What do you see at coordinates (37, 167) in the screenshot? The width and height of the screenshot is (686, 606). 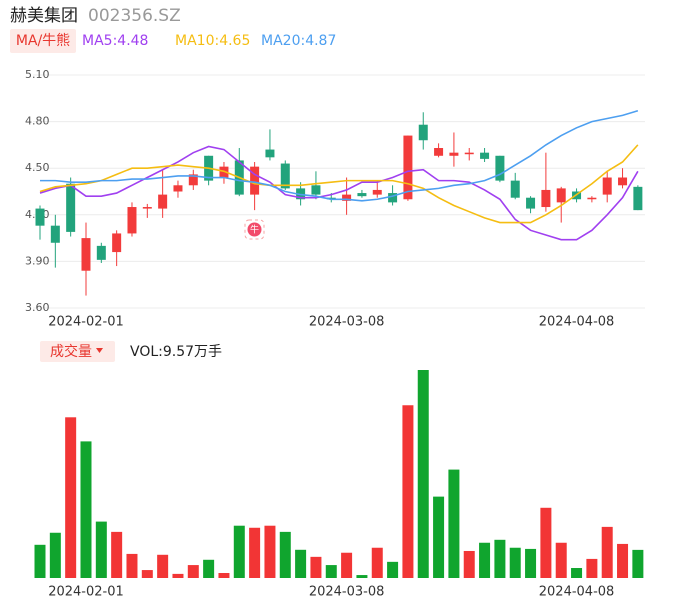 I see `y-tick-label: 4.50` at bounding box center [37, 167].